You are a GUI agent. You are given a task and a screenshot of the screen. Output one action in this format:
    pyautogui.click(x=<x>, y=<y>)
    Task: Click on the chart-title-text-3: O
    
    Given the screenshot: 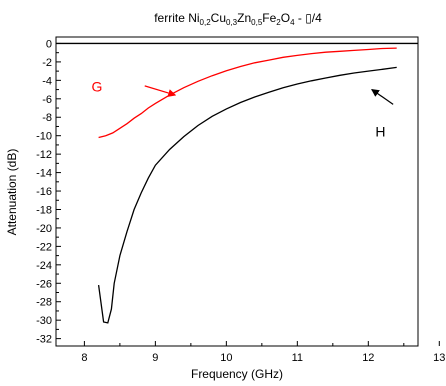 What is the action you would take?
    pyautogui.click(x=285, y=18)
    